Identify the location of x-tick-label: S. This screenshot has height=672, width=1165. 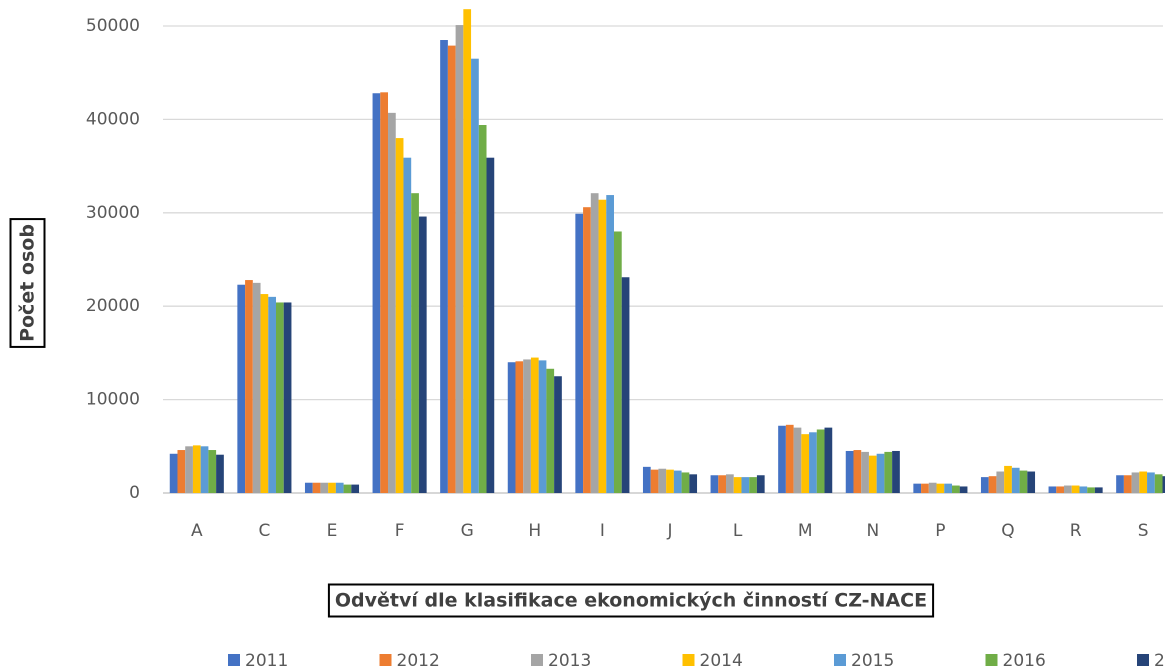
(1143, 531).